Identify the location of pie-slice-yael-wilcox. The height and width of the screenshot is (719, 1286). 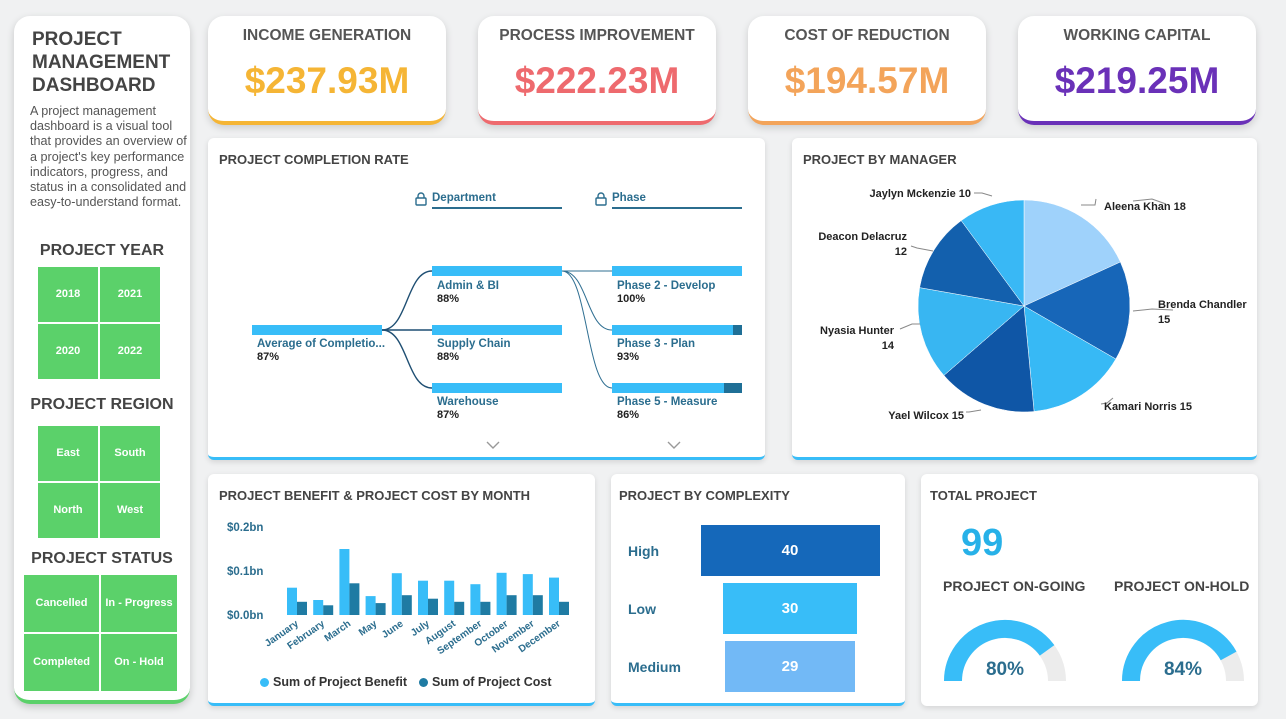
(989, 359).